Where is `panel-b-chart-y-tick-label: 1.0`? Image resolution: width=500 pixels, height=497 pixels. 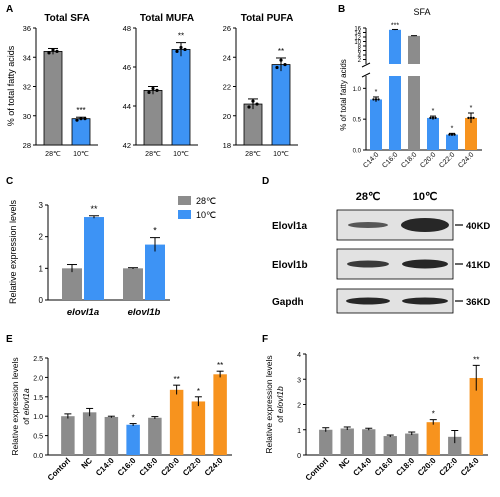 panel-b-chart-y-tick-label: 1.0 is located at coordinates (357, 90).